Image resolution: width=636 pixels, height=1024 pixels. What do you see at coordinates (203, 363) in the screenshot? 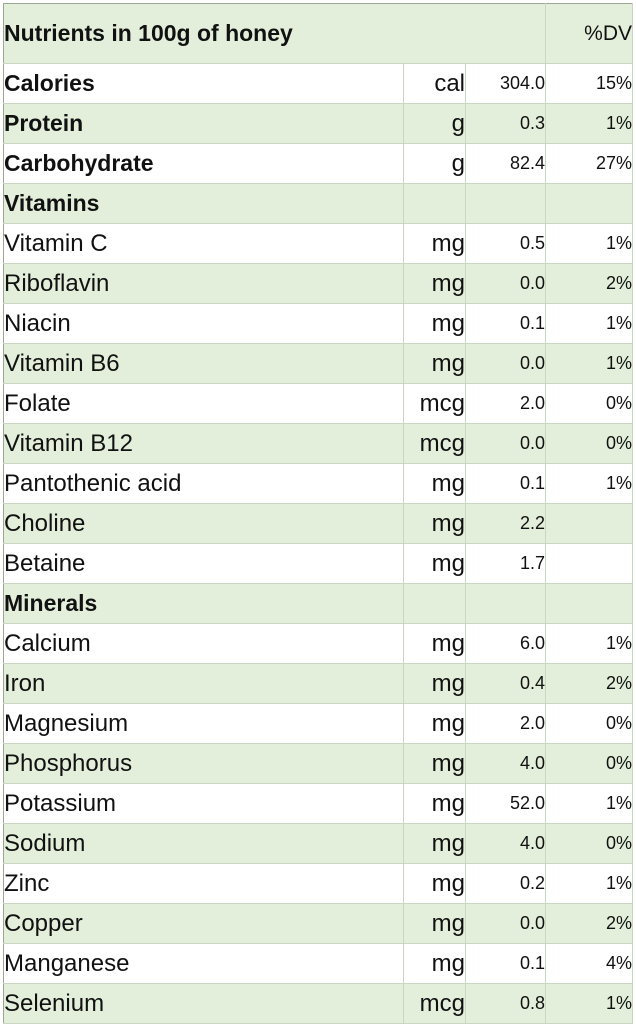
I see `nutrient-name: Vitamin B6` at bounding box center [203, 363].